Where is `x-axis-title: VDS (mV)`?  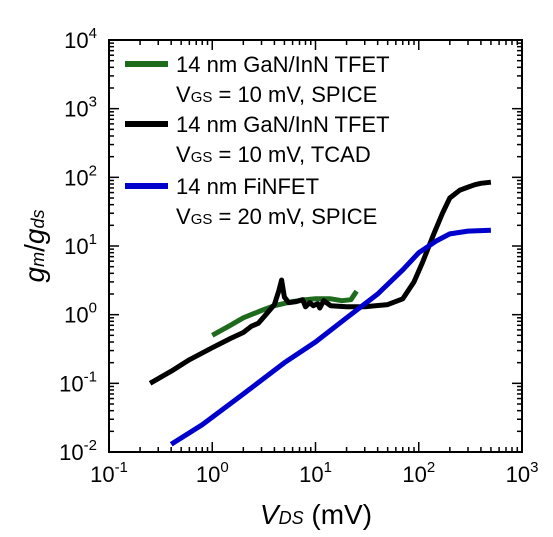 x-axis-title: VDS (mV) is located at coordinates (316, 514).